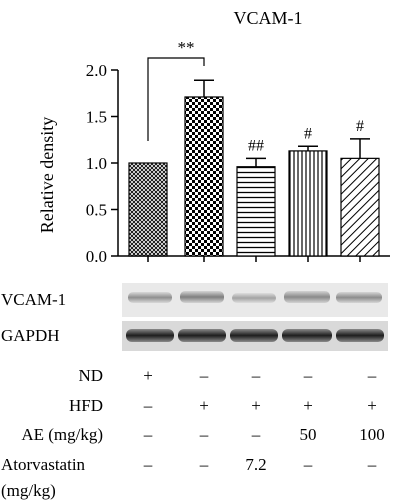 The image size is (400, 500). I want to click on error-bars, so click(282, 123).